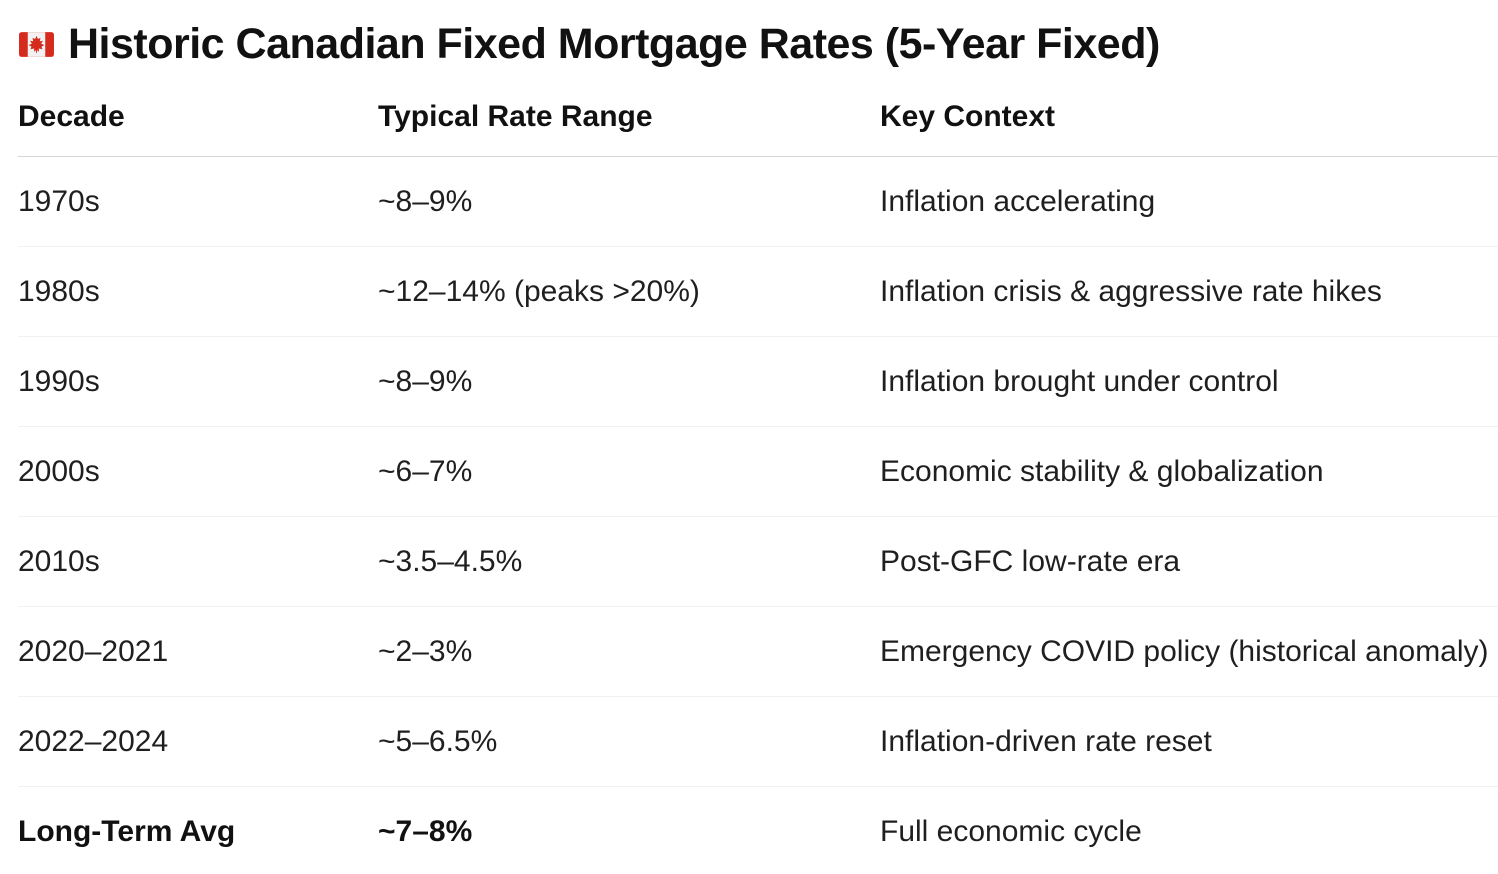 The width and height of the screenshot is (1498, 874). I want to click on cell-context: Inflation brought under control, so click(1189, 381).